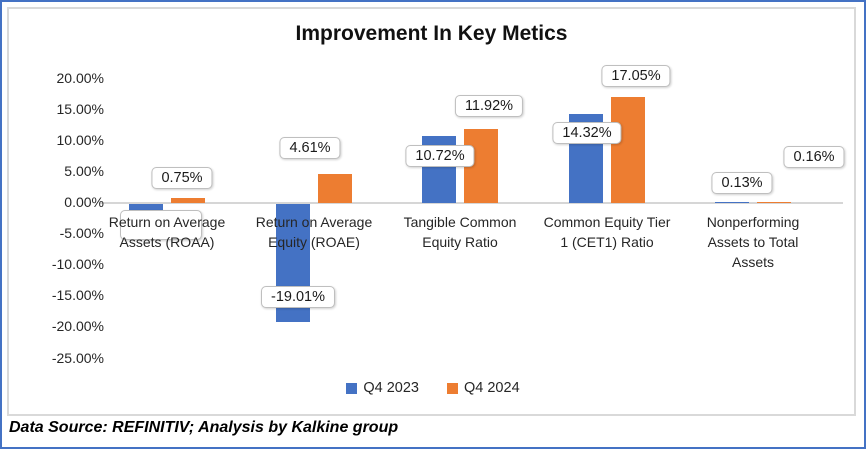 The width and height of the screenshot is (866, 449). I want to click on legend-item-q4-2024: Q4 2024, so click(483, 388).